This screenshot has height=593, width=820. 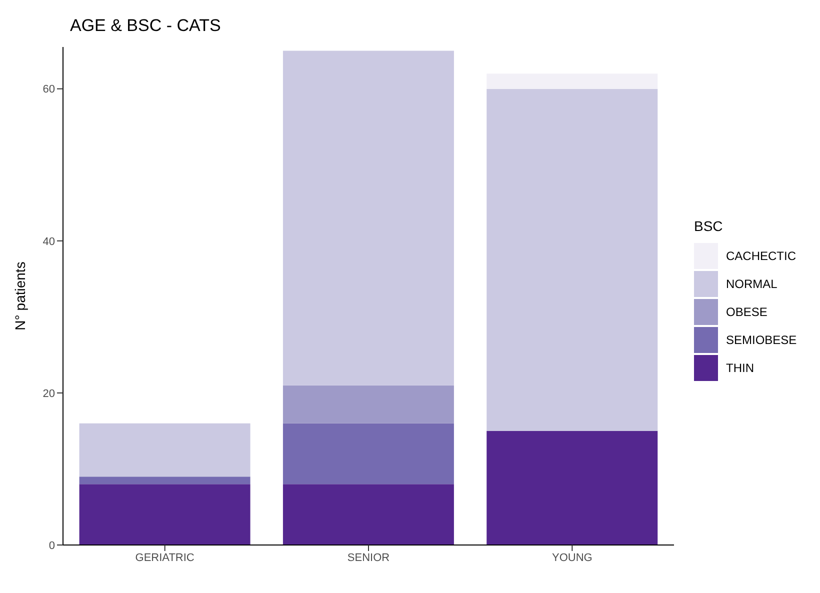 What do you see at coordinates (164, 558) in the screenshot?
I see `x-tick-label: GERIATRIC` at bounding box center [164, 558].